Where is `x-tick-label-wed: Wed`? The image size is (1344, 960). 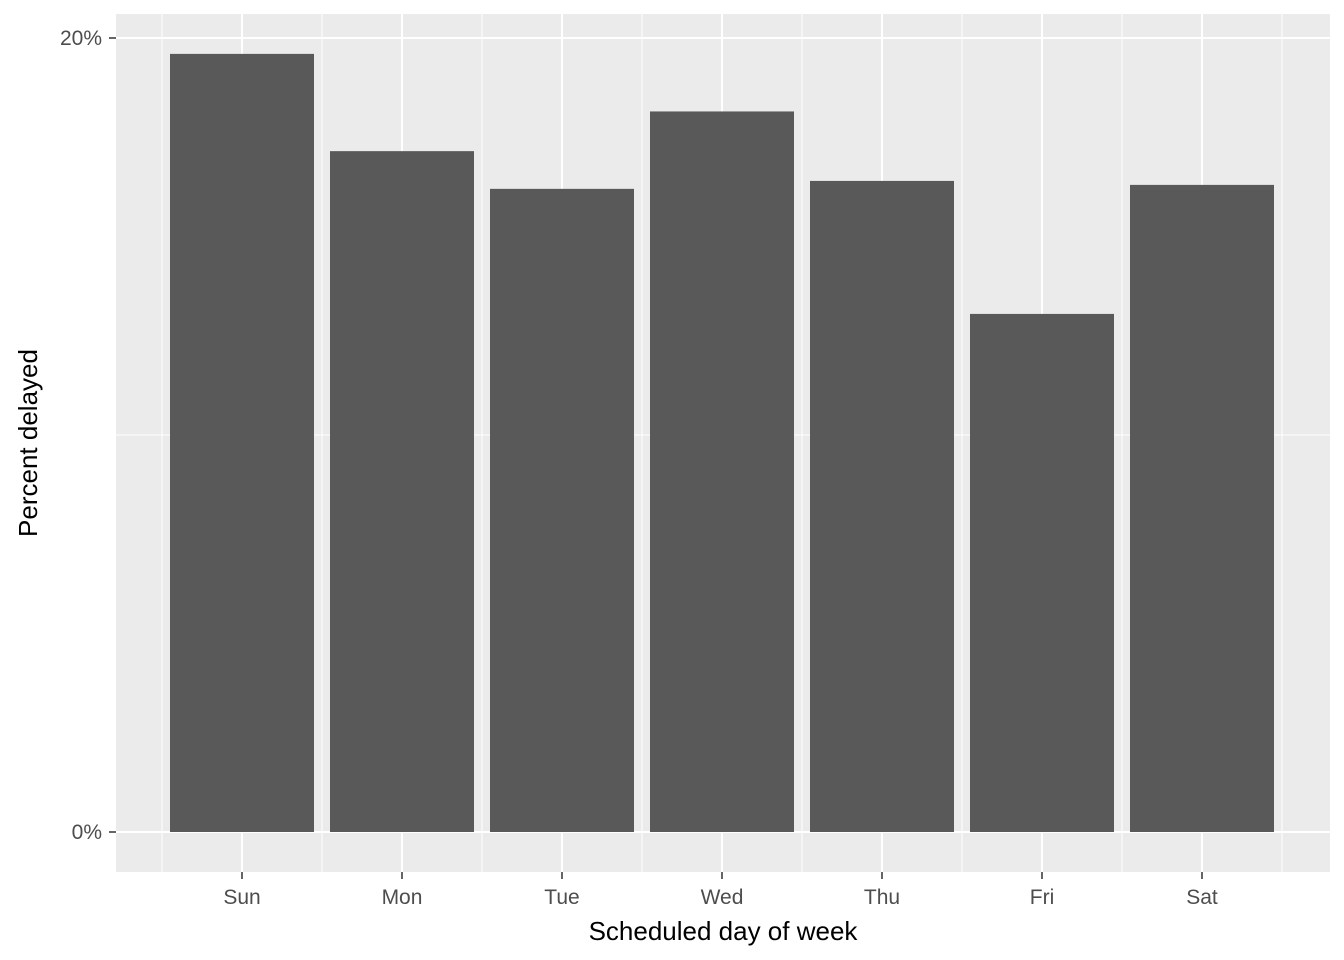 x-tick-label-wed: Wed is located at coordinates (722, 897).